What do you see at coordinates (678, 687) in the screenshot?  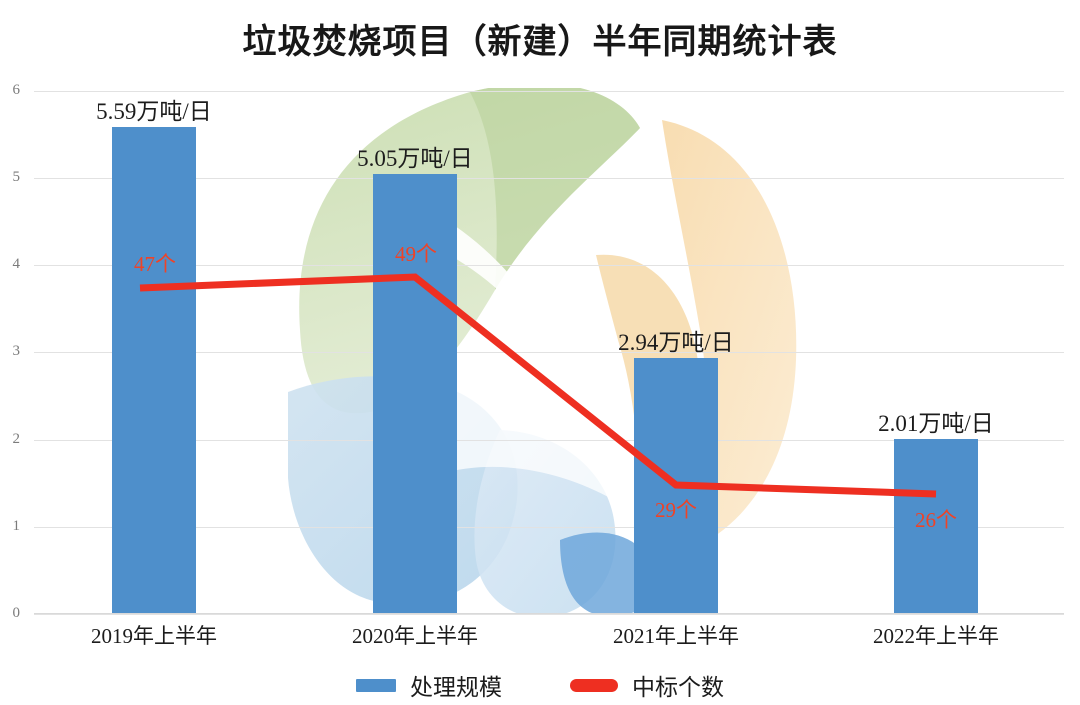 I see `legend-label-line: 中标个数` at bounding box center [678, 687].